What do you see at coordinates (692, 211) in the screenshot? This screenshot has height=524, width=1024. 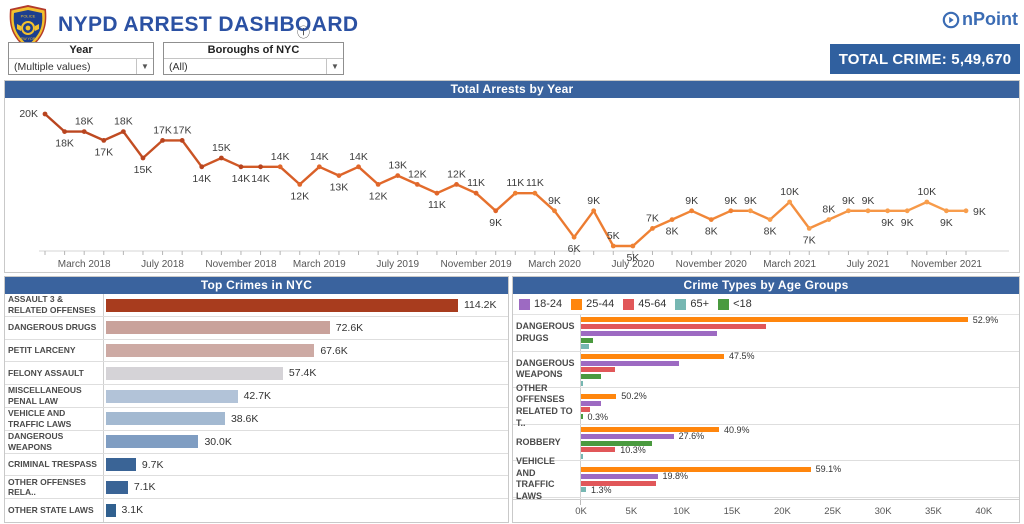 I see `data-point-oct-2020` at bounding box center [692, 211].